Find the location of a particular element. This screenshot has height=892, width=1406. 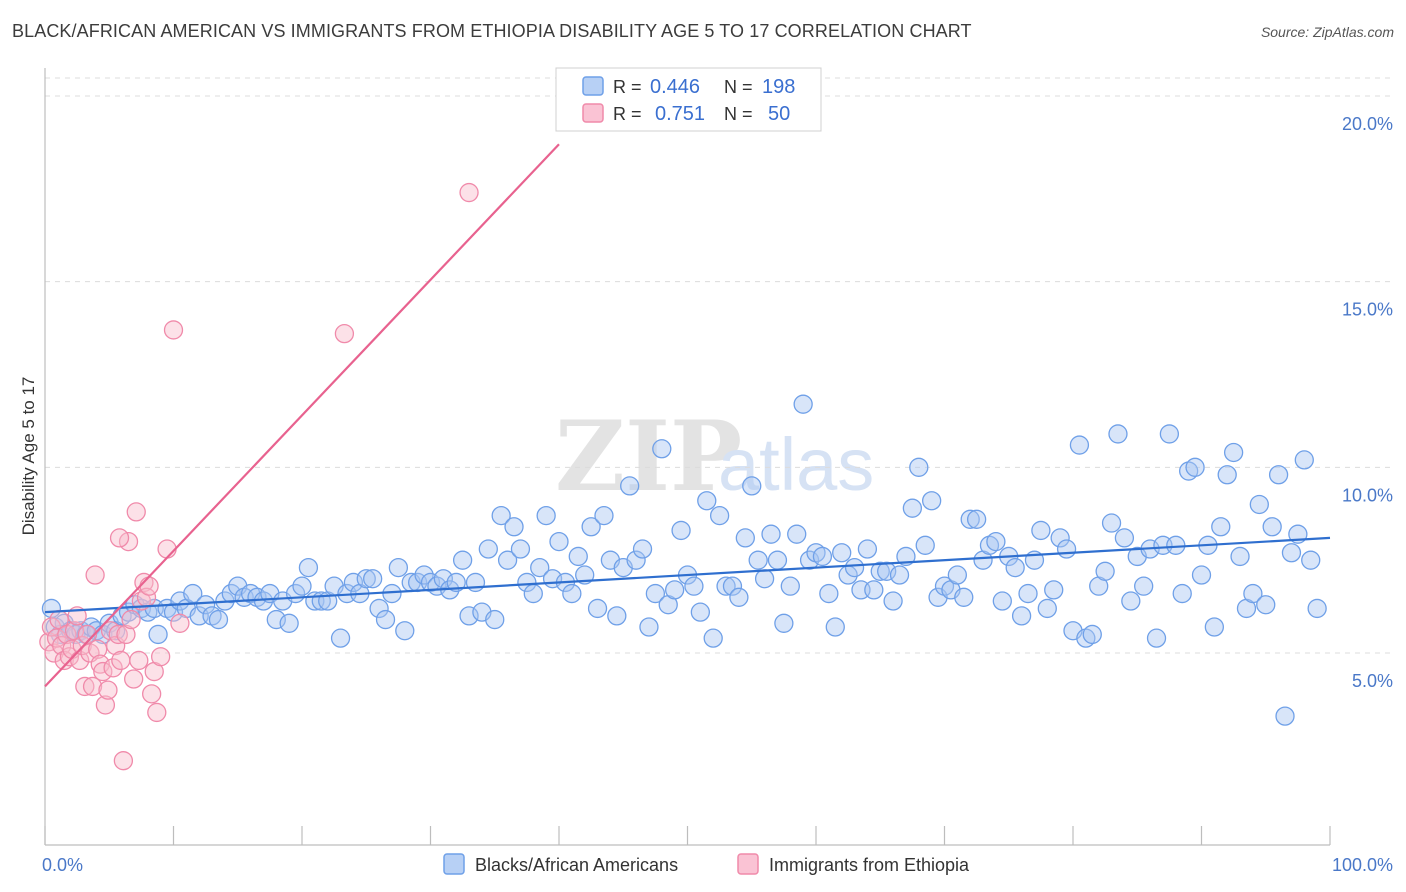

legend-n-label-2: N = is located at coordinates (738, 114).